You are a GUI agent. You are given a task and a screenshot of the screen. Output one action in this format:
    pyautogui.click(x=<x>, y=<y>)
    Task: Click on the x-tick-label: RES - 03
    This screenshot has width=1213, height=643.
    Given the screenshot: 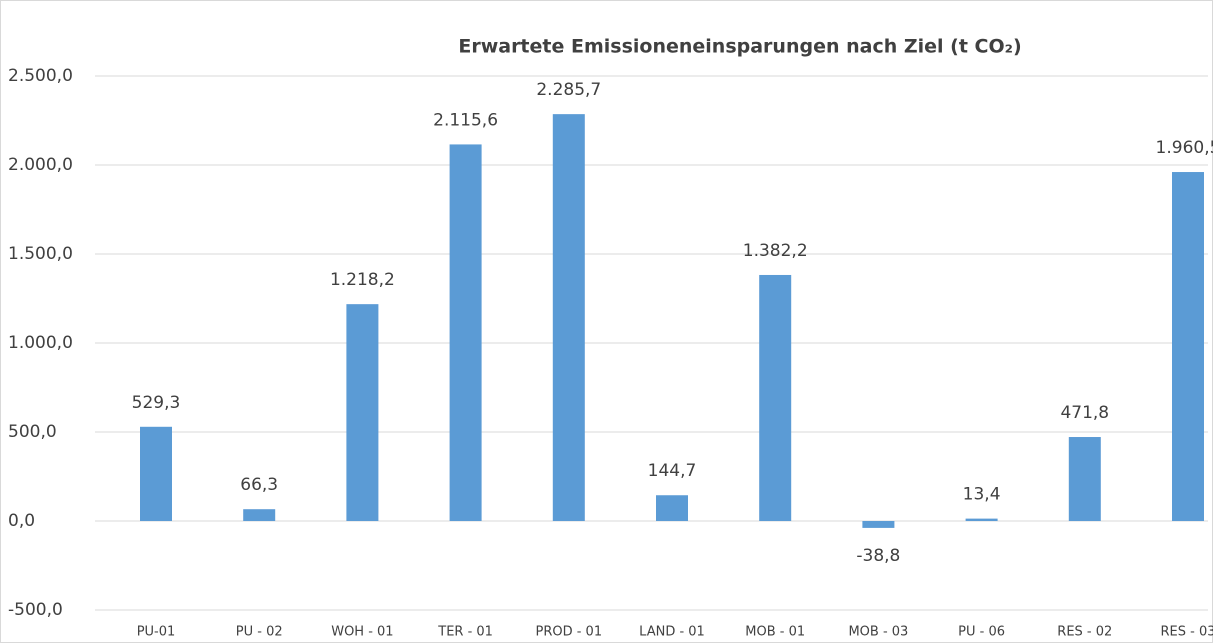 What is the action you would take?
    pyautogui.click(x=1187, y=632)
    